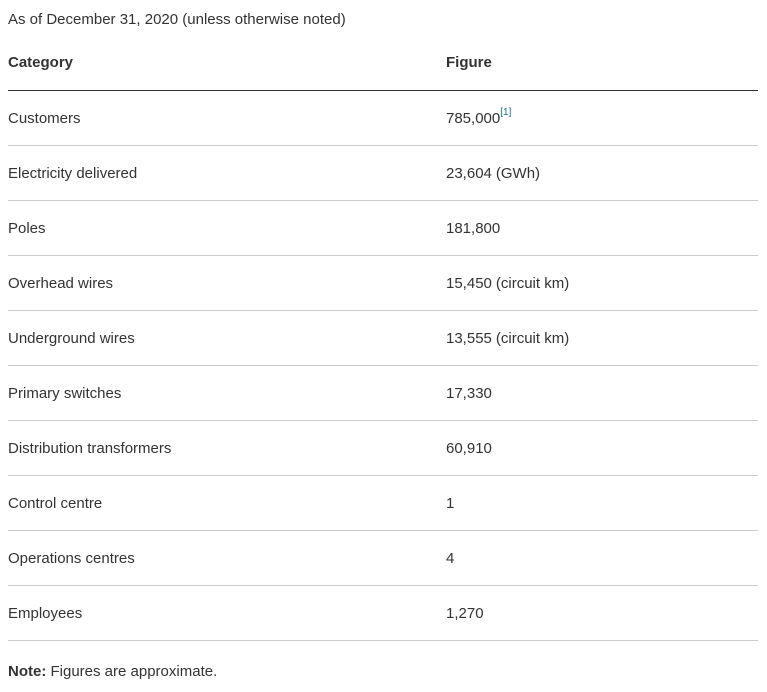 This screenshot has height=692, width=767. What do you see at coordinates (383, 558) in the screenshot?
I see `table-row: Operations centres 4` at bounding box center [383, 558].